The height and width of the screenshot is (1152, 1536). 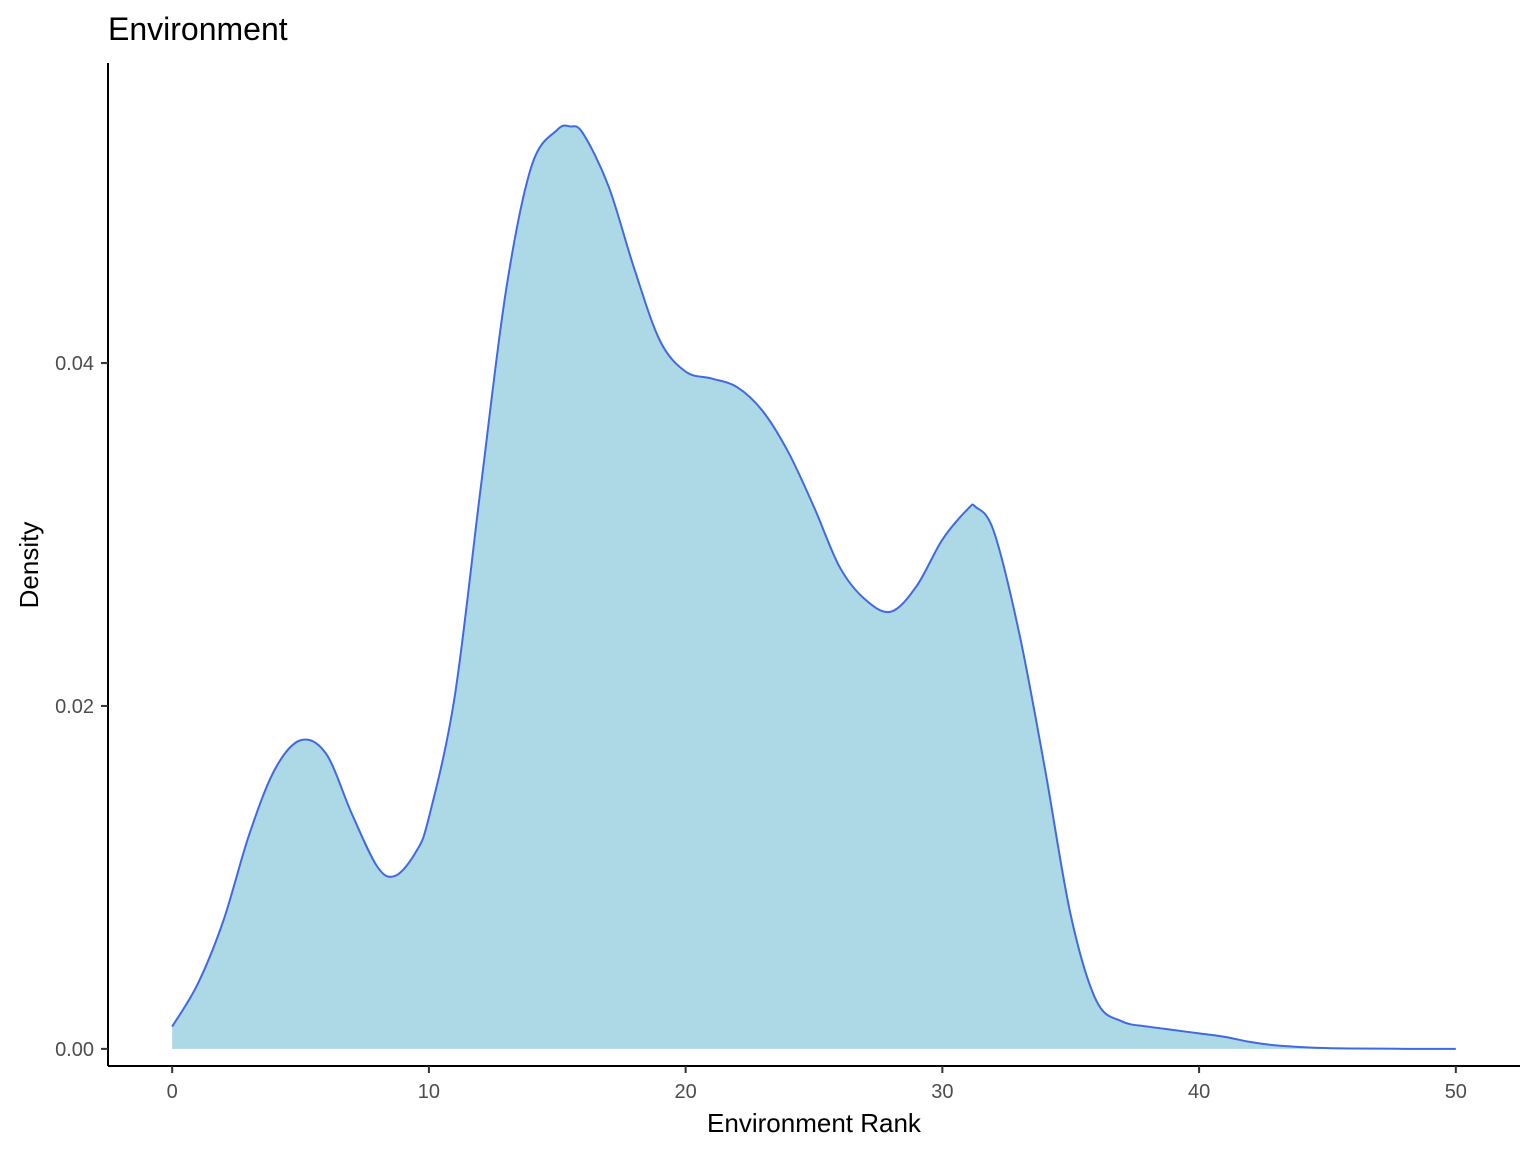 I want to click on y-tick-label: 0.02, so click(x=74, y=707).